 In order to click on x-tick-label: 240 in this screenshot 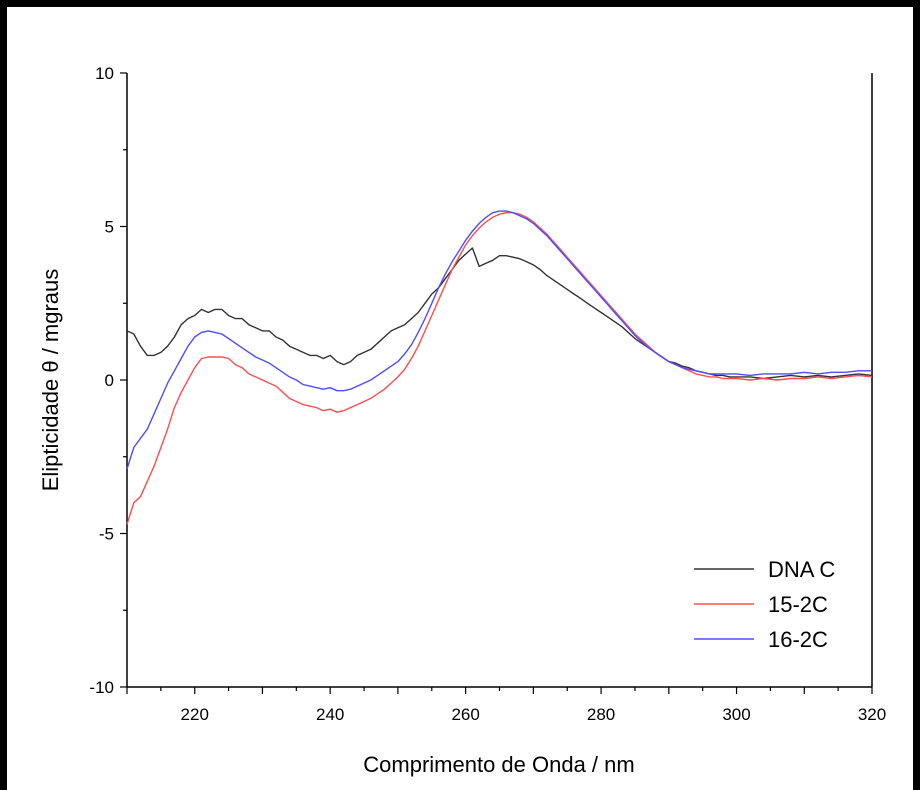, I will do `click(330, 714)`.